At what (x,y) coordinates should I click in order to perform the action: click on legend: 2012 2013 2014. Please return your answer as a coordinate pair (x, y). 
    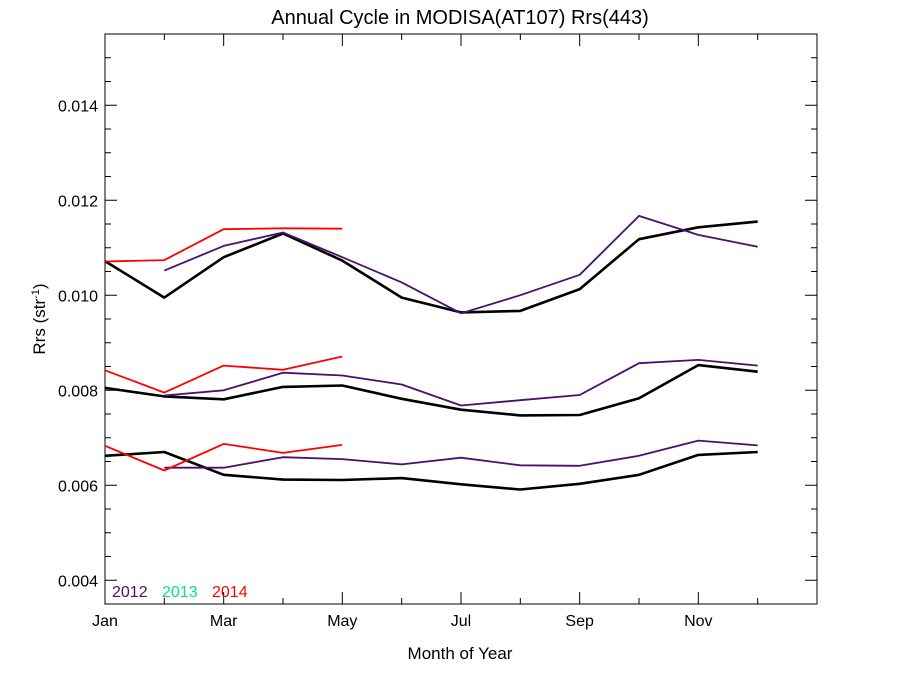
    Looking at the image, I should click on (180, 592).